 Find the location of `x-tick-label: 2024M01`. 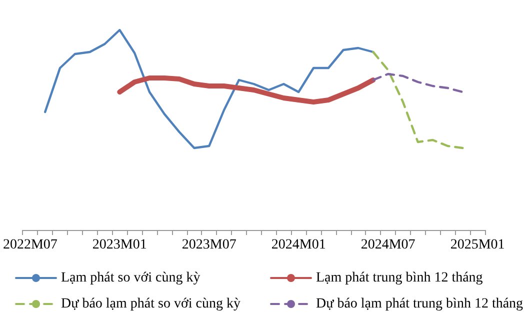

x-tick-label: 2024M01 is located at coordinates (298, 245).